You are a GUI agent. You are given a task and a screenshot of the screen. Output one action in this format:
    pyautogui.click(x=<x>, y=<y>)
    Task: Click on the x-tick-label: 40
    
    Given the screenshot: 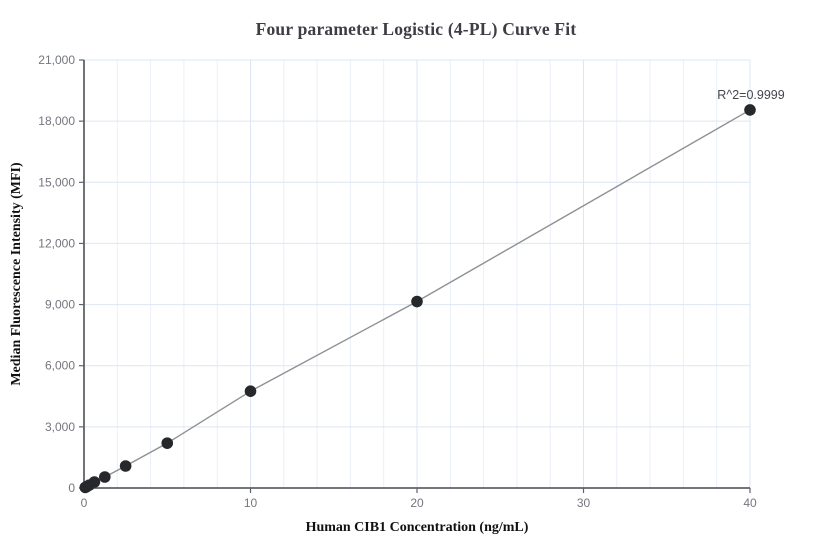 What is the action you would take?
    pyautogui.click(x=750, y=503)
    